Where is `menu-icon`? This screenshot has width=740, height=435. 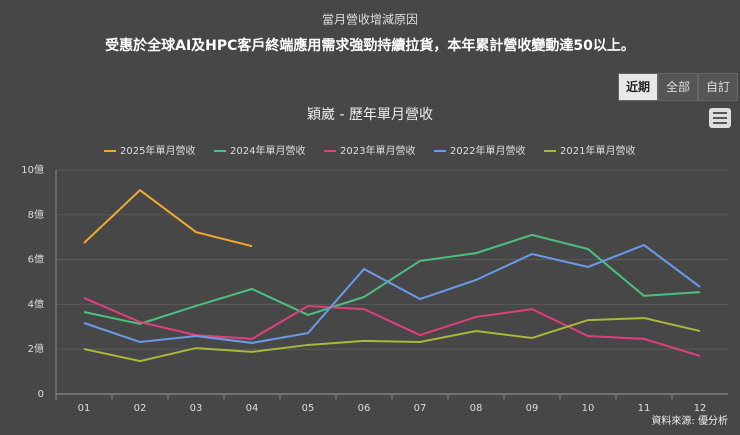
menu-icon is located at coordinates (720, 118).